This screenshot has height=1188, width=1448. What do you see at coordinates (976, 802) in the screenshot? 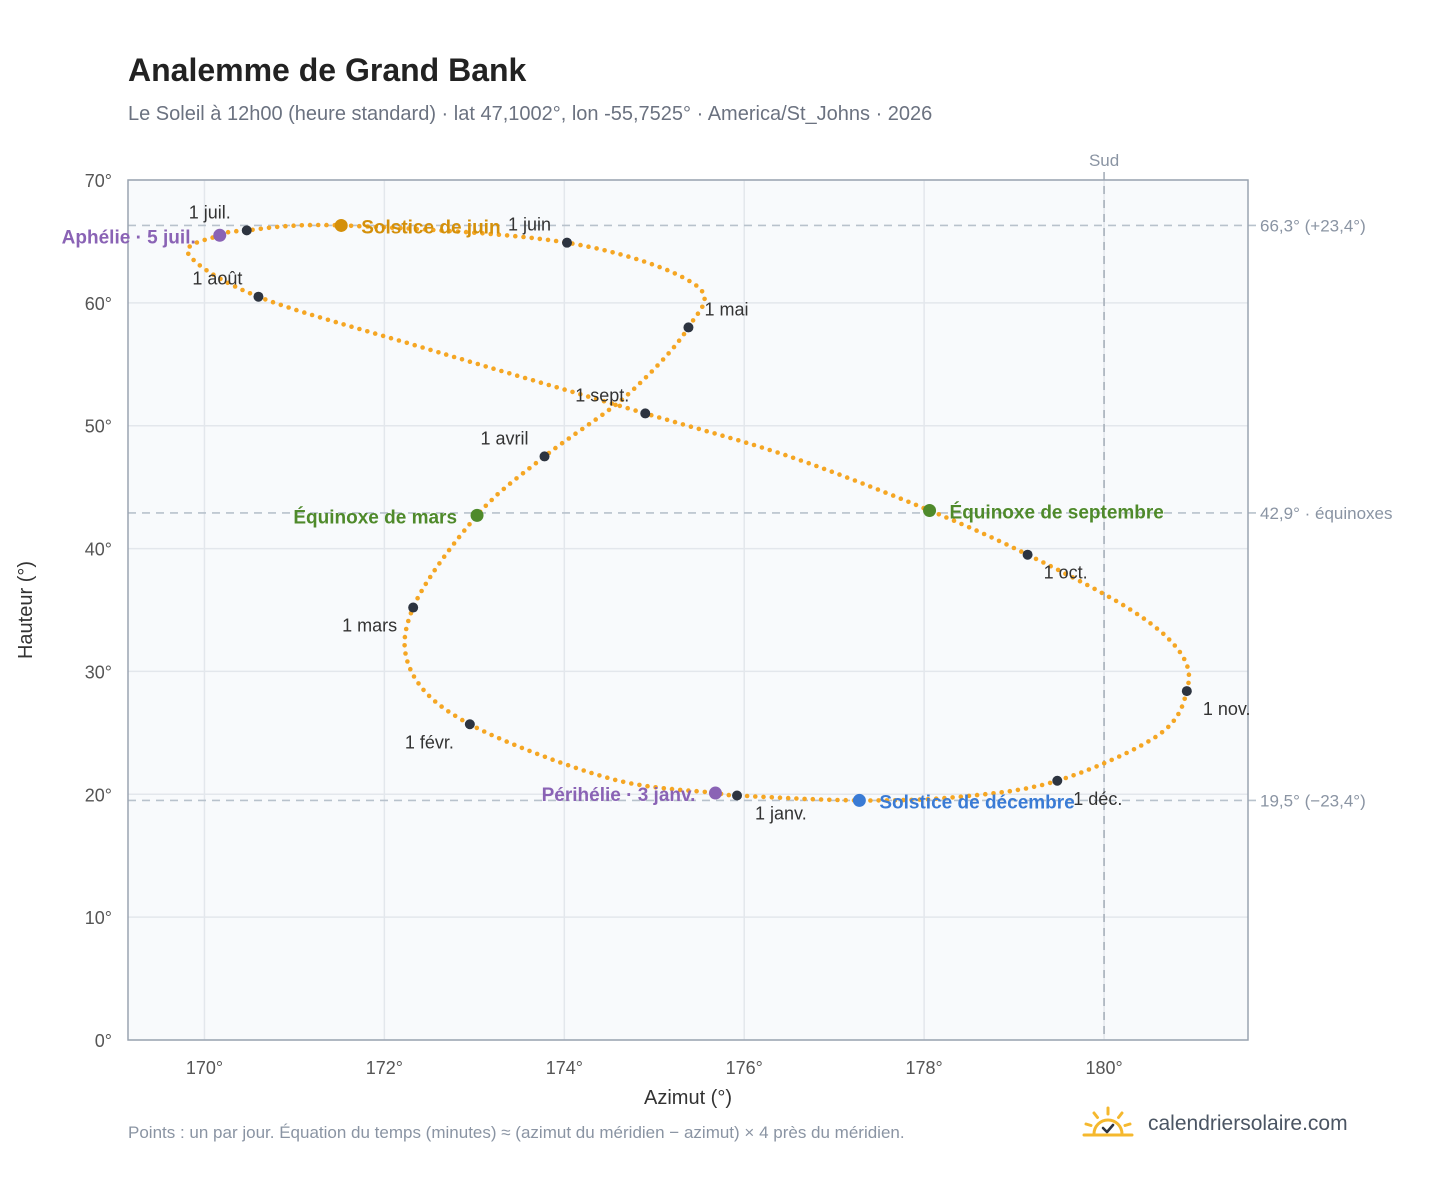
I see `event-label: Solstice de décembre` at bounding box center [976, 802].